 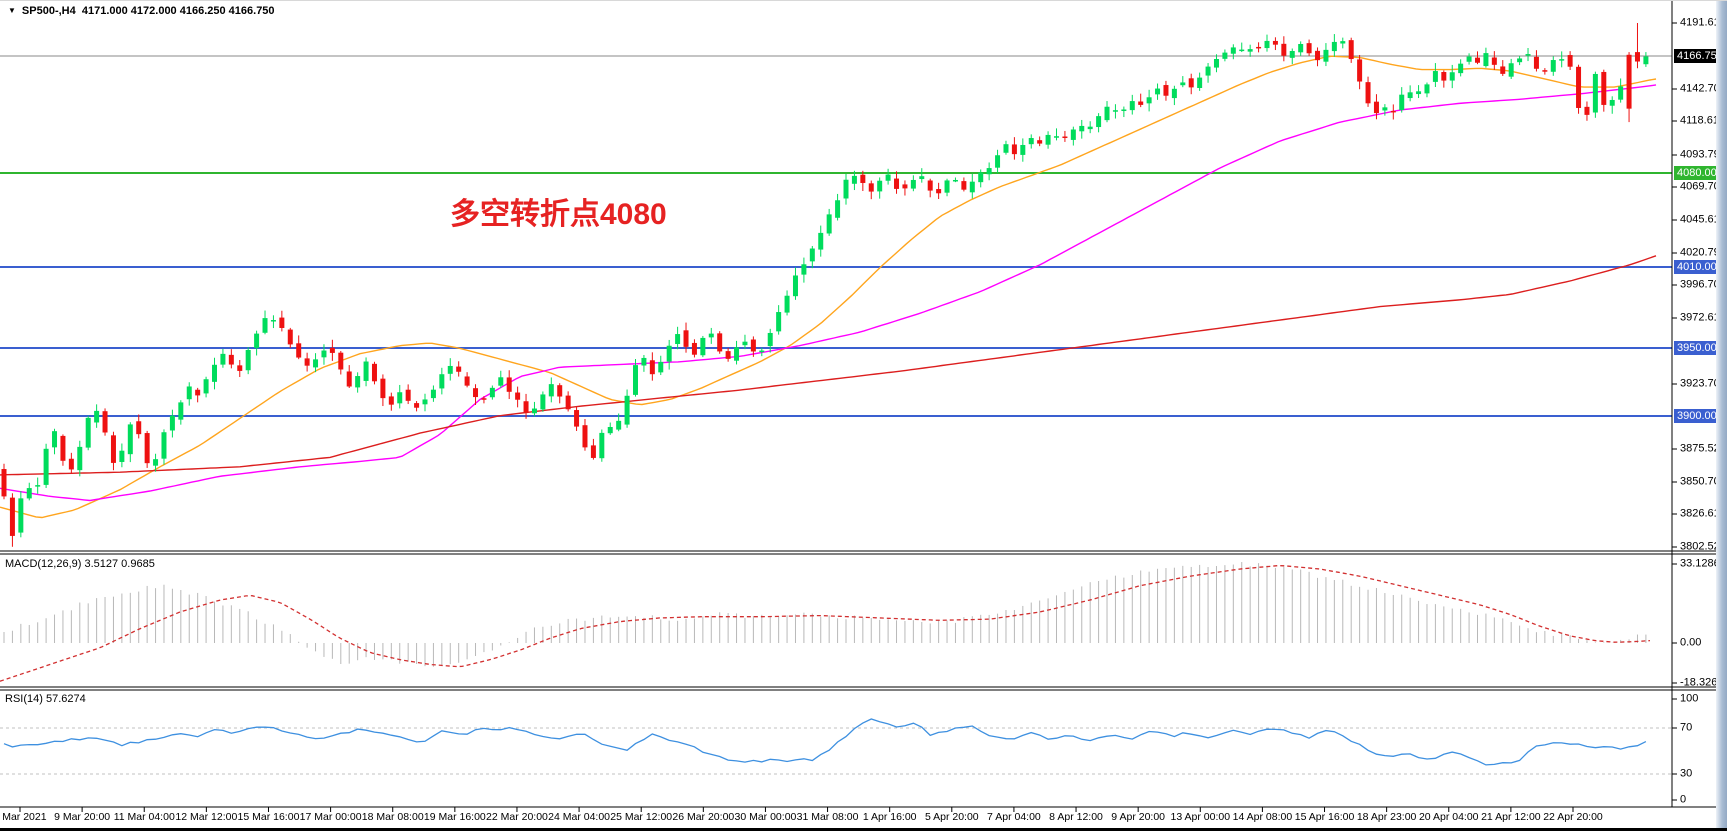 What do you see at coordinates (80, 564) in the screenshot?
I see `macd-indicator-label: MACD(12,26,9) 3.5127 0.9685` at bounding box center [80, 564].